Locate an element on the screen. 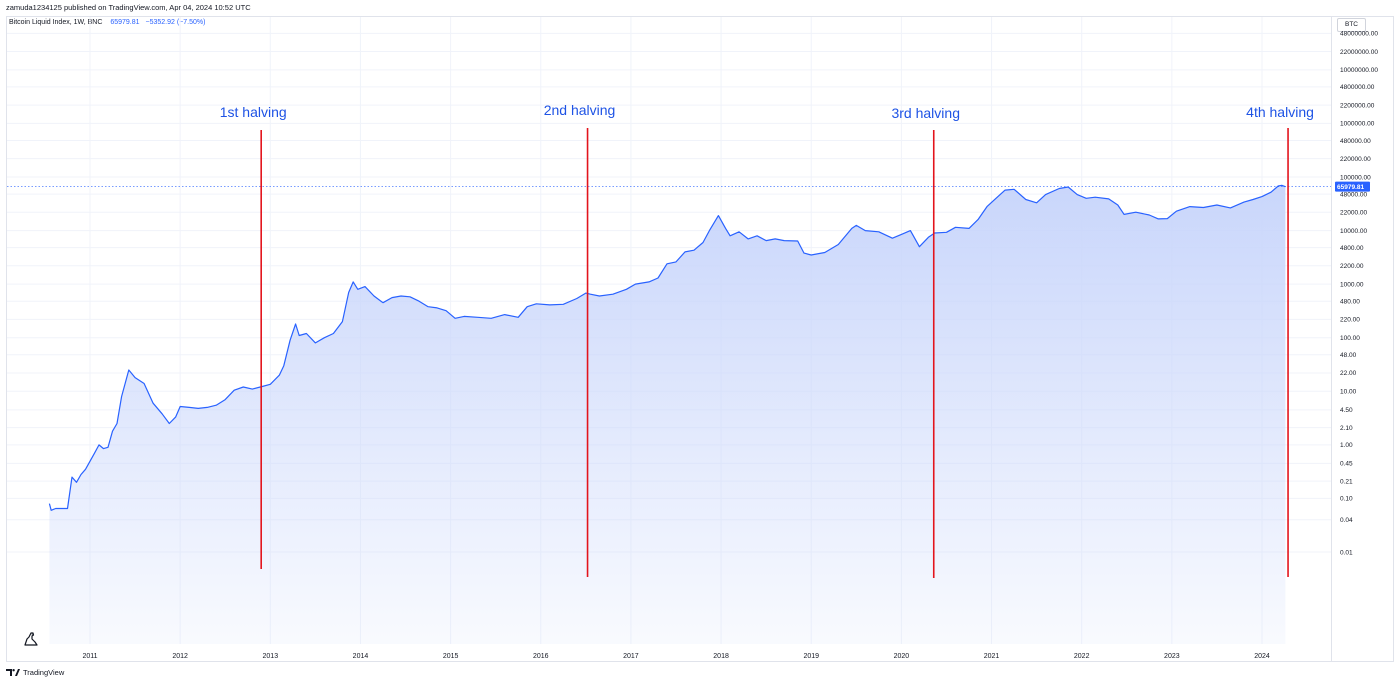 Image resolution: width=1400 pixels, height=683 pixels. y-tick-label: 0.21 is located at coordinates (1346, 481).